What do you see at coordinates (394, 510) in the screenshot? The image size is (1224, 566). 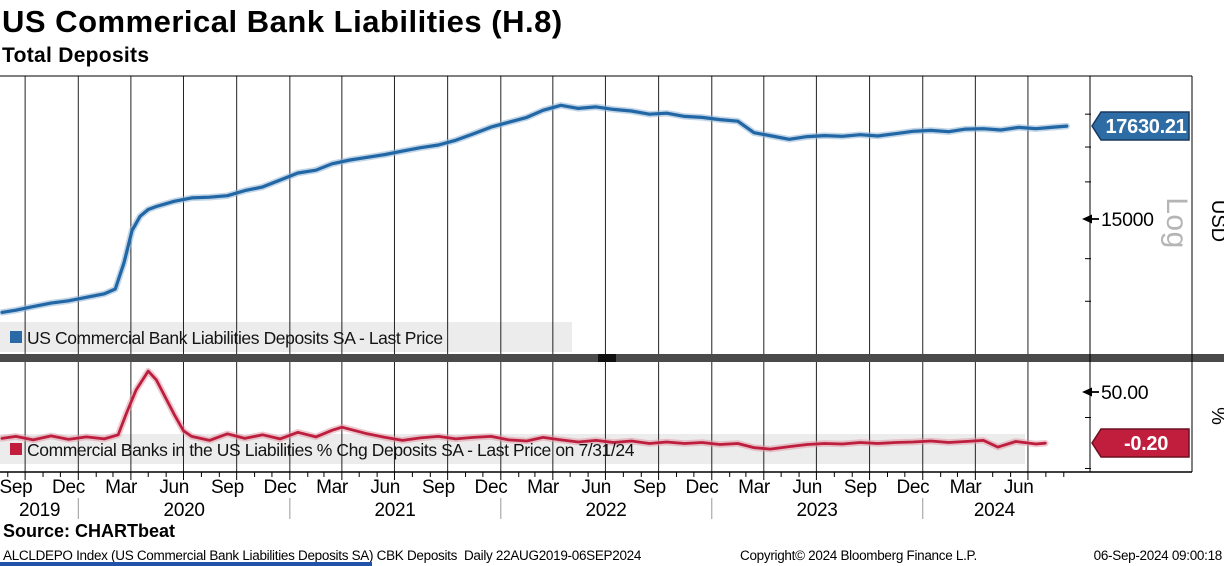 I see `x-year-label: 2021` at bounding box center [394, 510].